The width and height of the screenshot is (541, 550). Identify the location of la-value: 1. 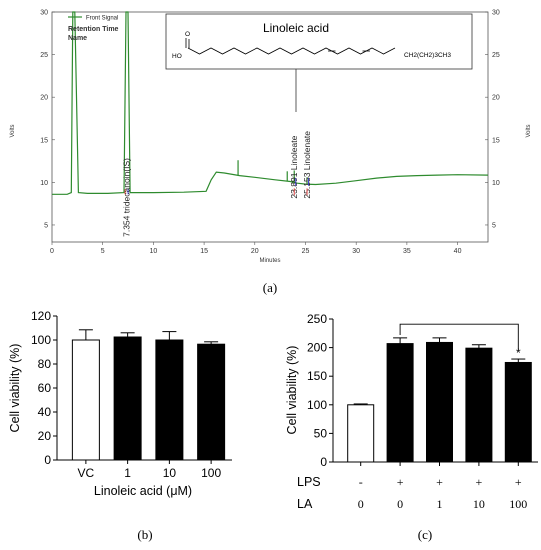
(440, 504).